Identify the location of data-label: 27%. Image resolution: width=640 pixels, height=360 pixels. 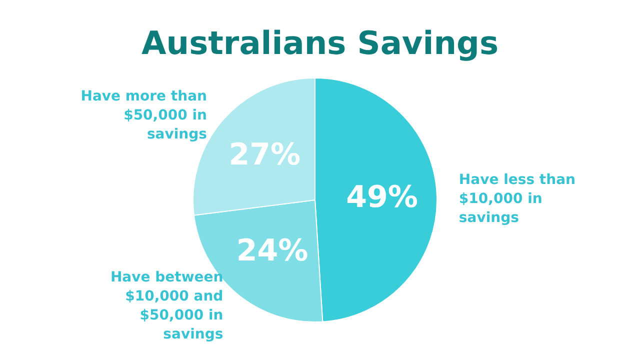
(264, 155).